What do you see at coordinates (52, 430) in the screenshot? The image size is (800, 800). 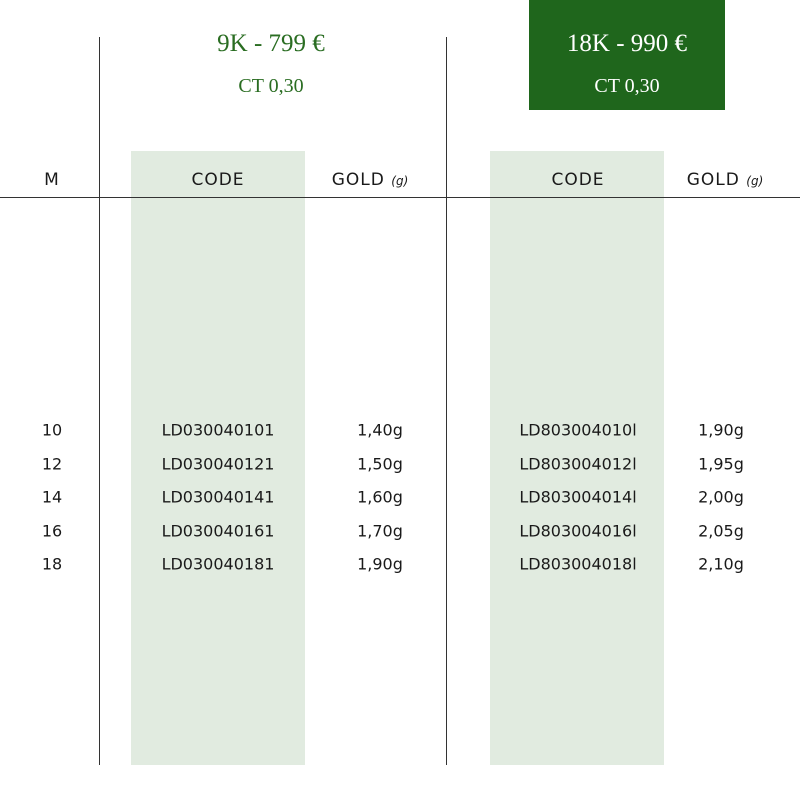 I see `size-cell: 10` at bounding box center [52, 430].